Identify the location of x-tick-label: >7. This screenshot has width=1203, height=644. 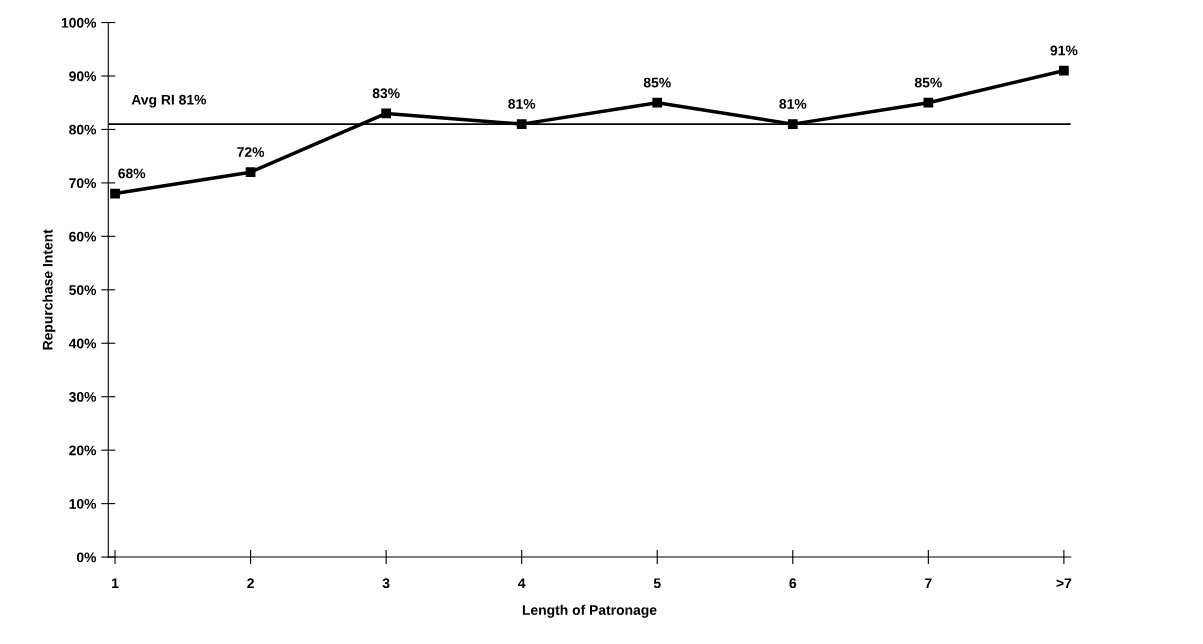
(1064, 583).